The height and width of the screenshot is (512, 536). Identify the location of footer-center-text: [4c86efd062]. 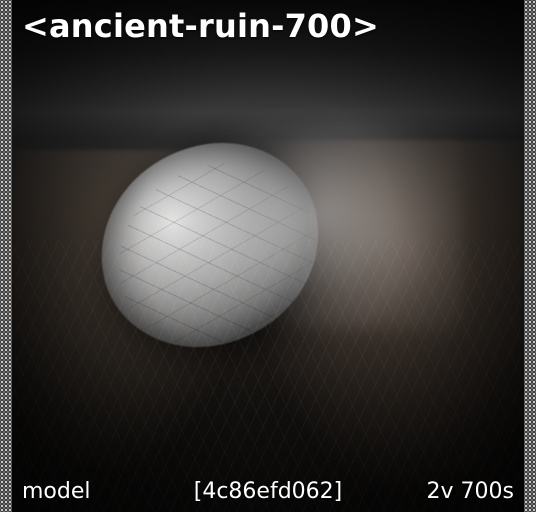
(268, 491).